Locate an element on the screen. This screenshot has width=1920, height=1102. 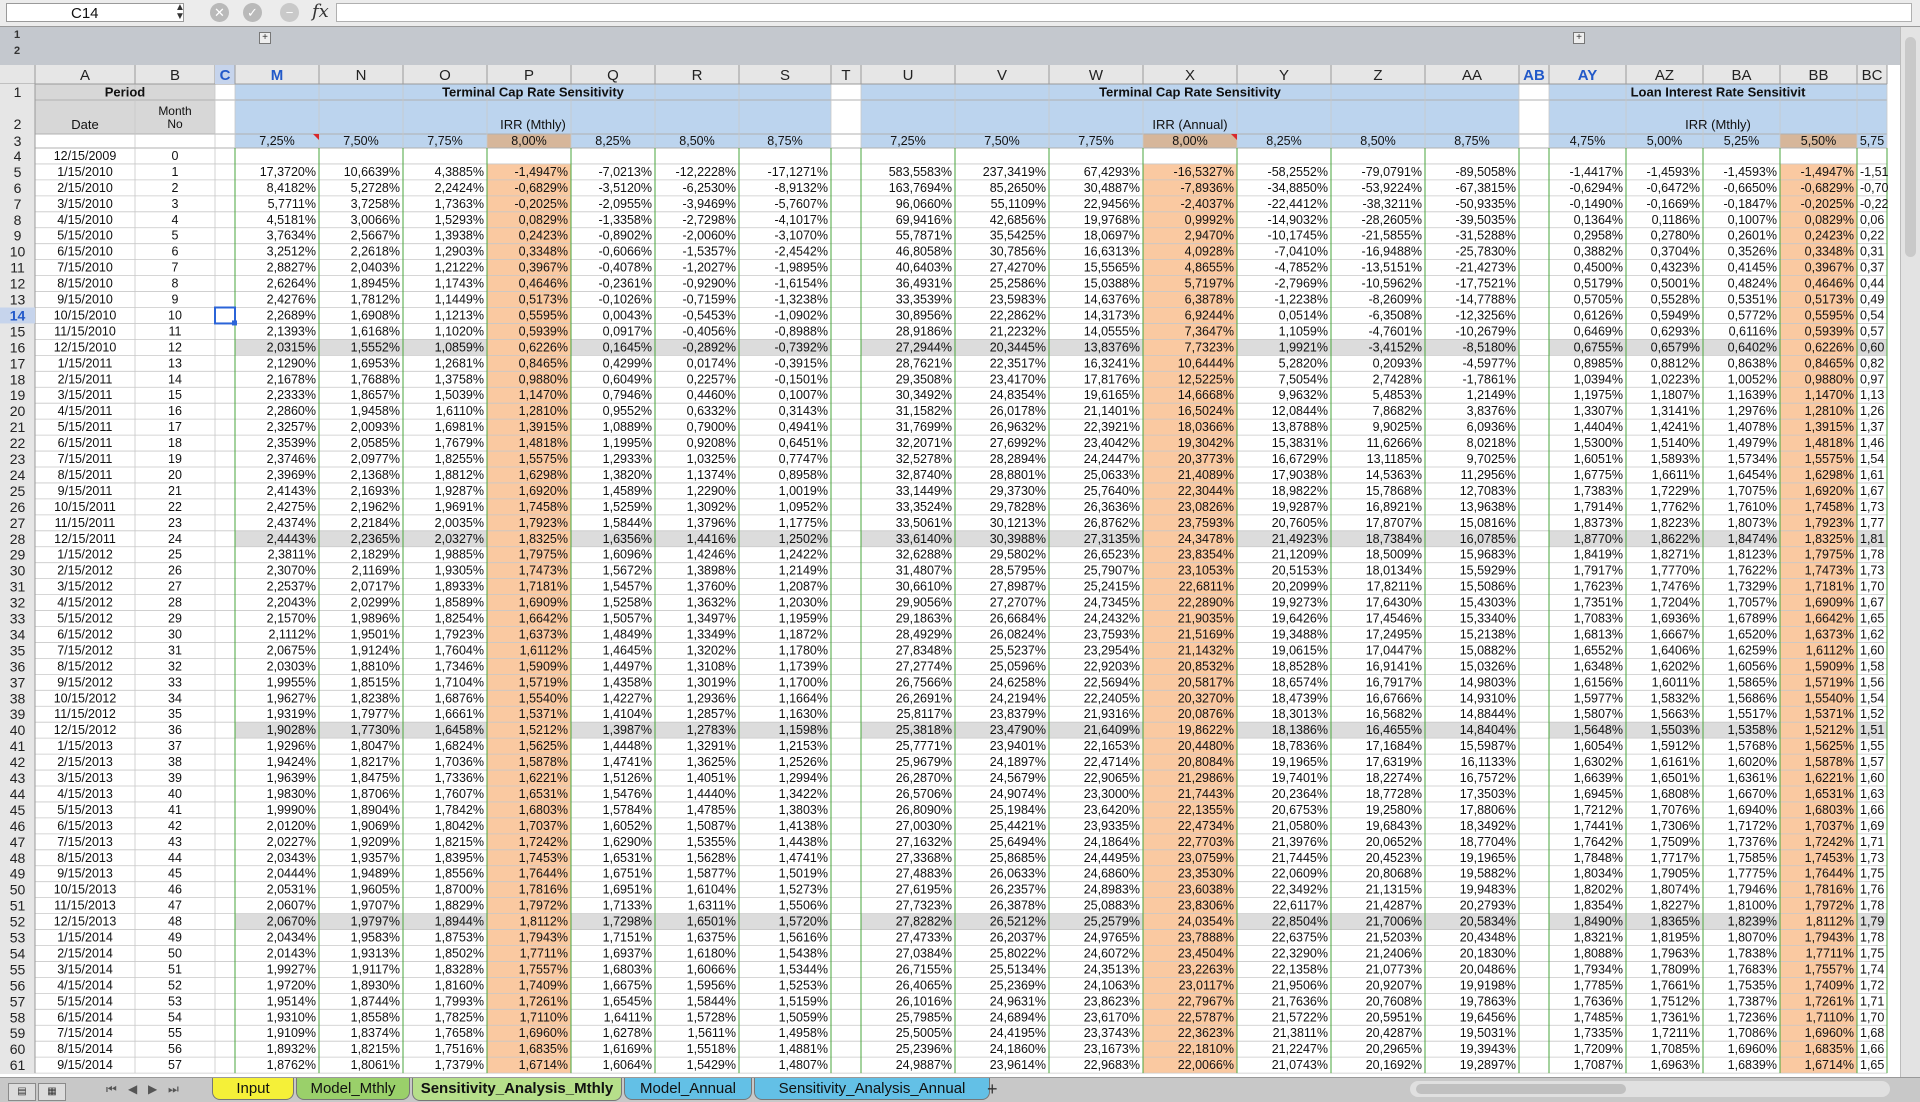
row-header-21: 21 is located at coordinates (18, 427).